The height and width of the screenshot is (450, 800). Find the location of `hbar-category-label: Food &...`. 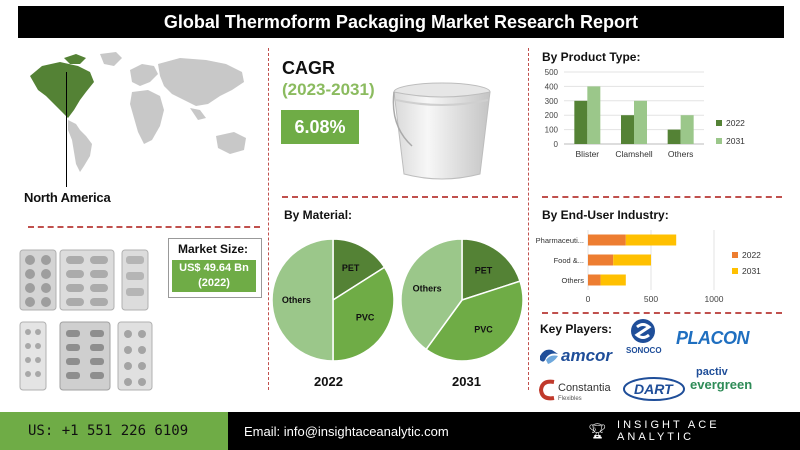

hbar-category-label: Food &... is located at coordinates (569, 260).